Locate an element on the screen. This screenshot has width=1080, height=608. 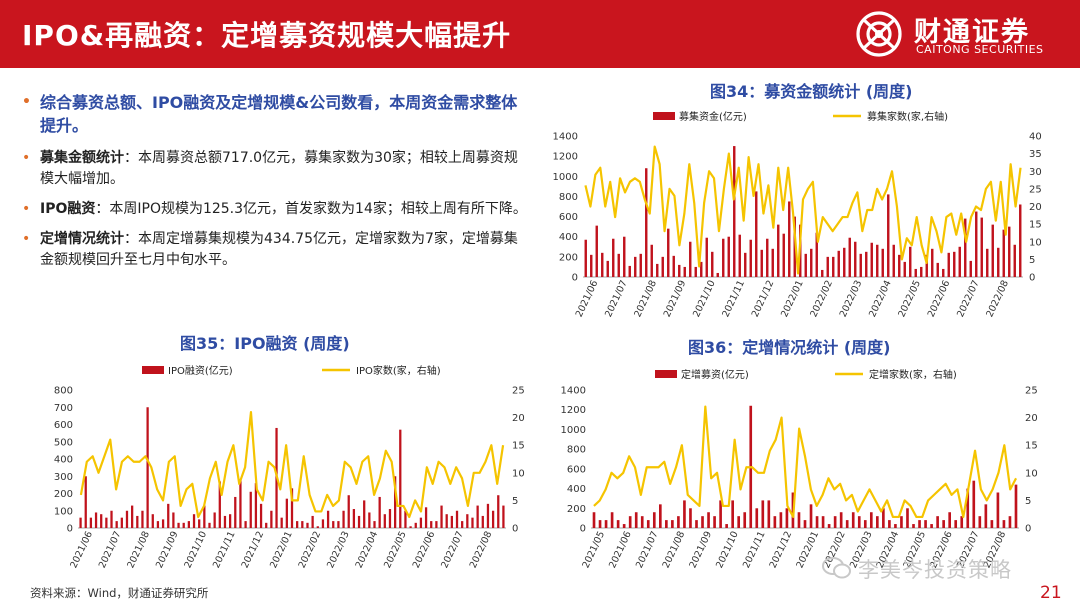
figure36-title: 图36：定增情况统计 (周度) is located at coordinates (789, 347).